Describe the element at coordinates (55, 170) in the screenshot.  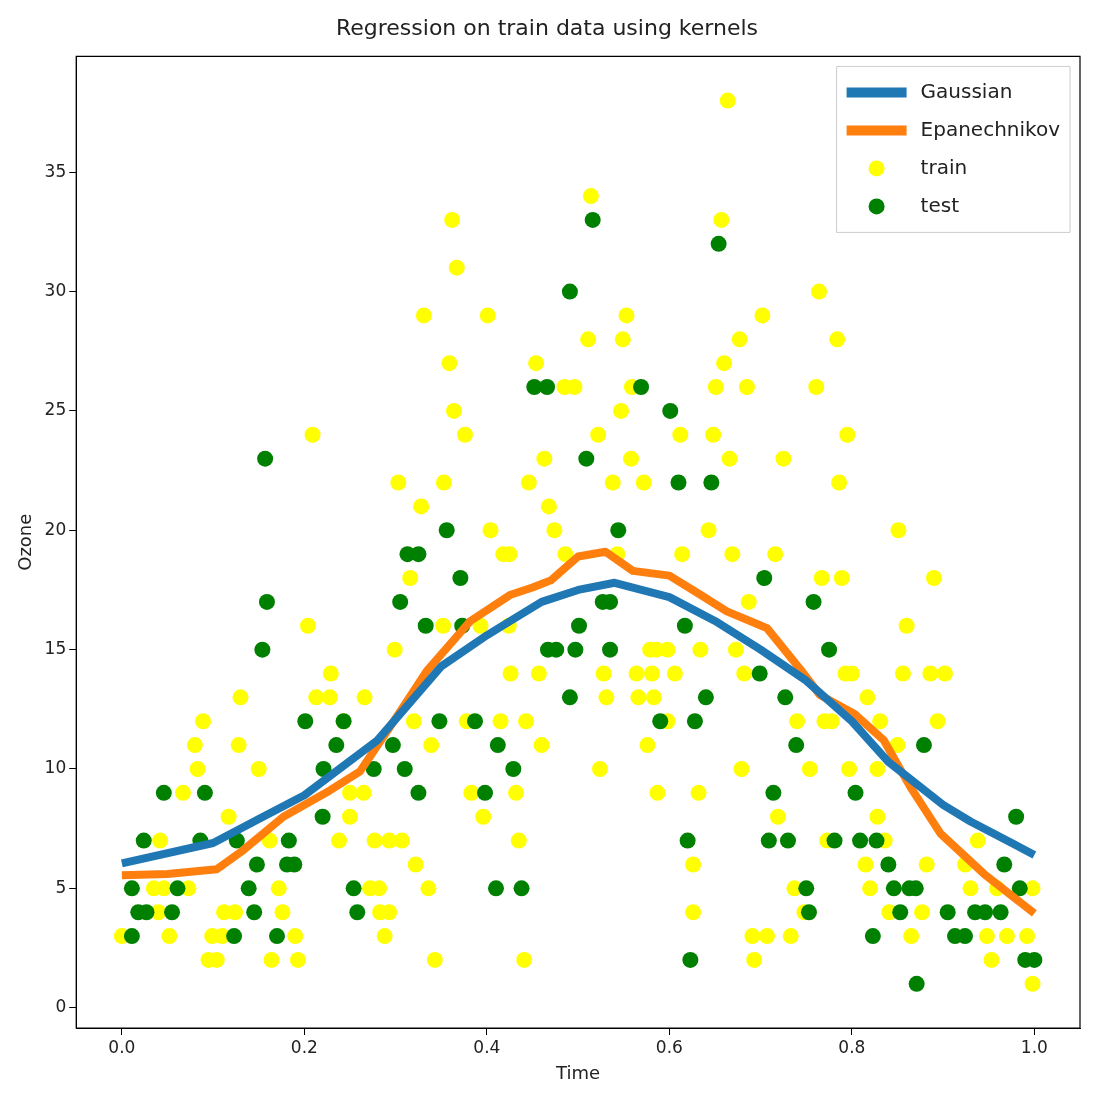
I see `y-tick-label: 35` at that location.